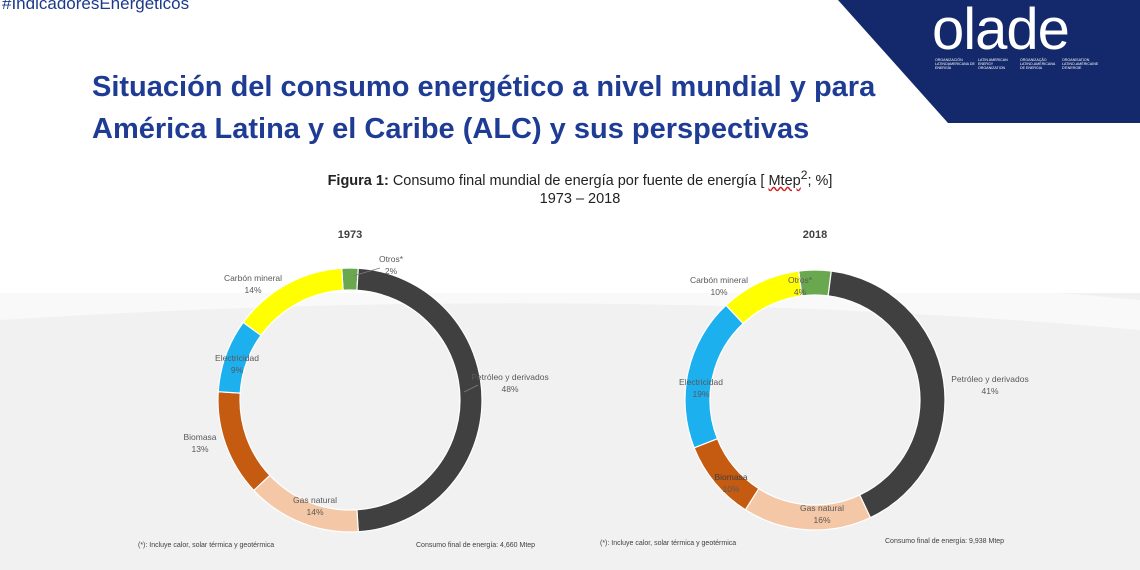 This screenshot has width=1140, height=570. Describe the element at coordinates (944, 541) in the screenshot. I see `total-consumption-2018: Consumo final de energía: 9,938 Mtep` at that location.